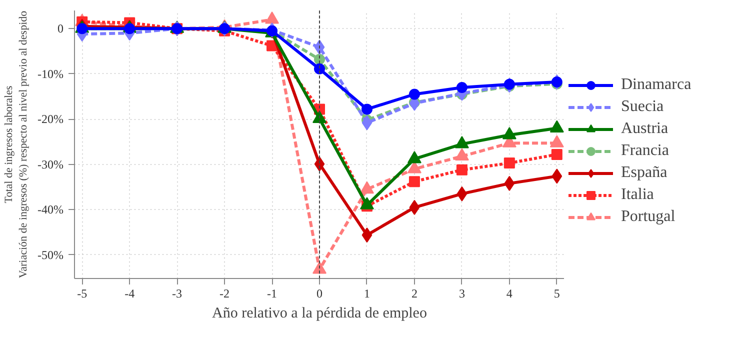  Describe the element at coordinates (414, 293) in the screenshot. I see `x-tick-label: 2` at that location.